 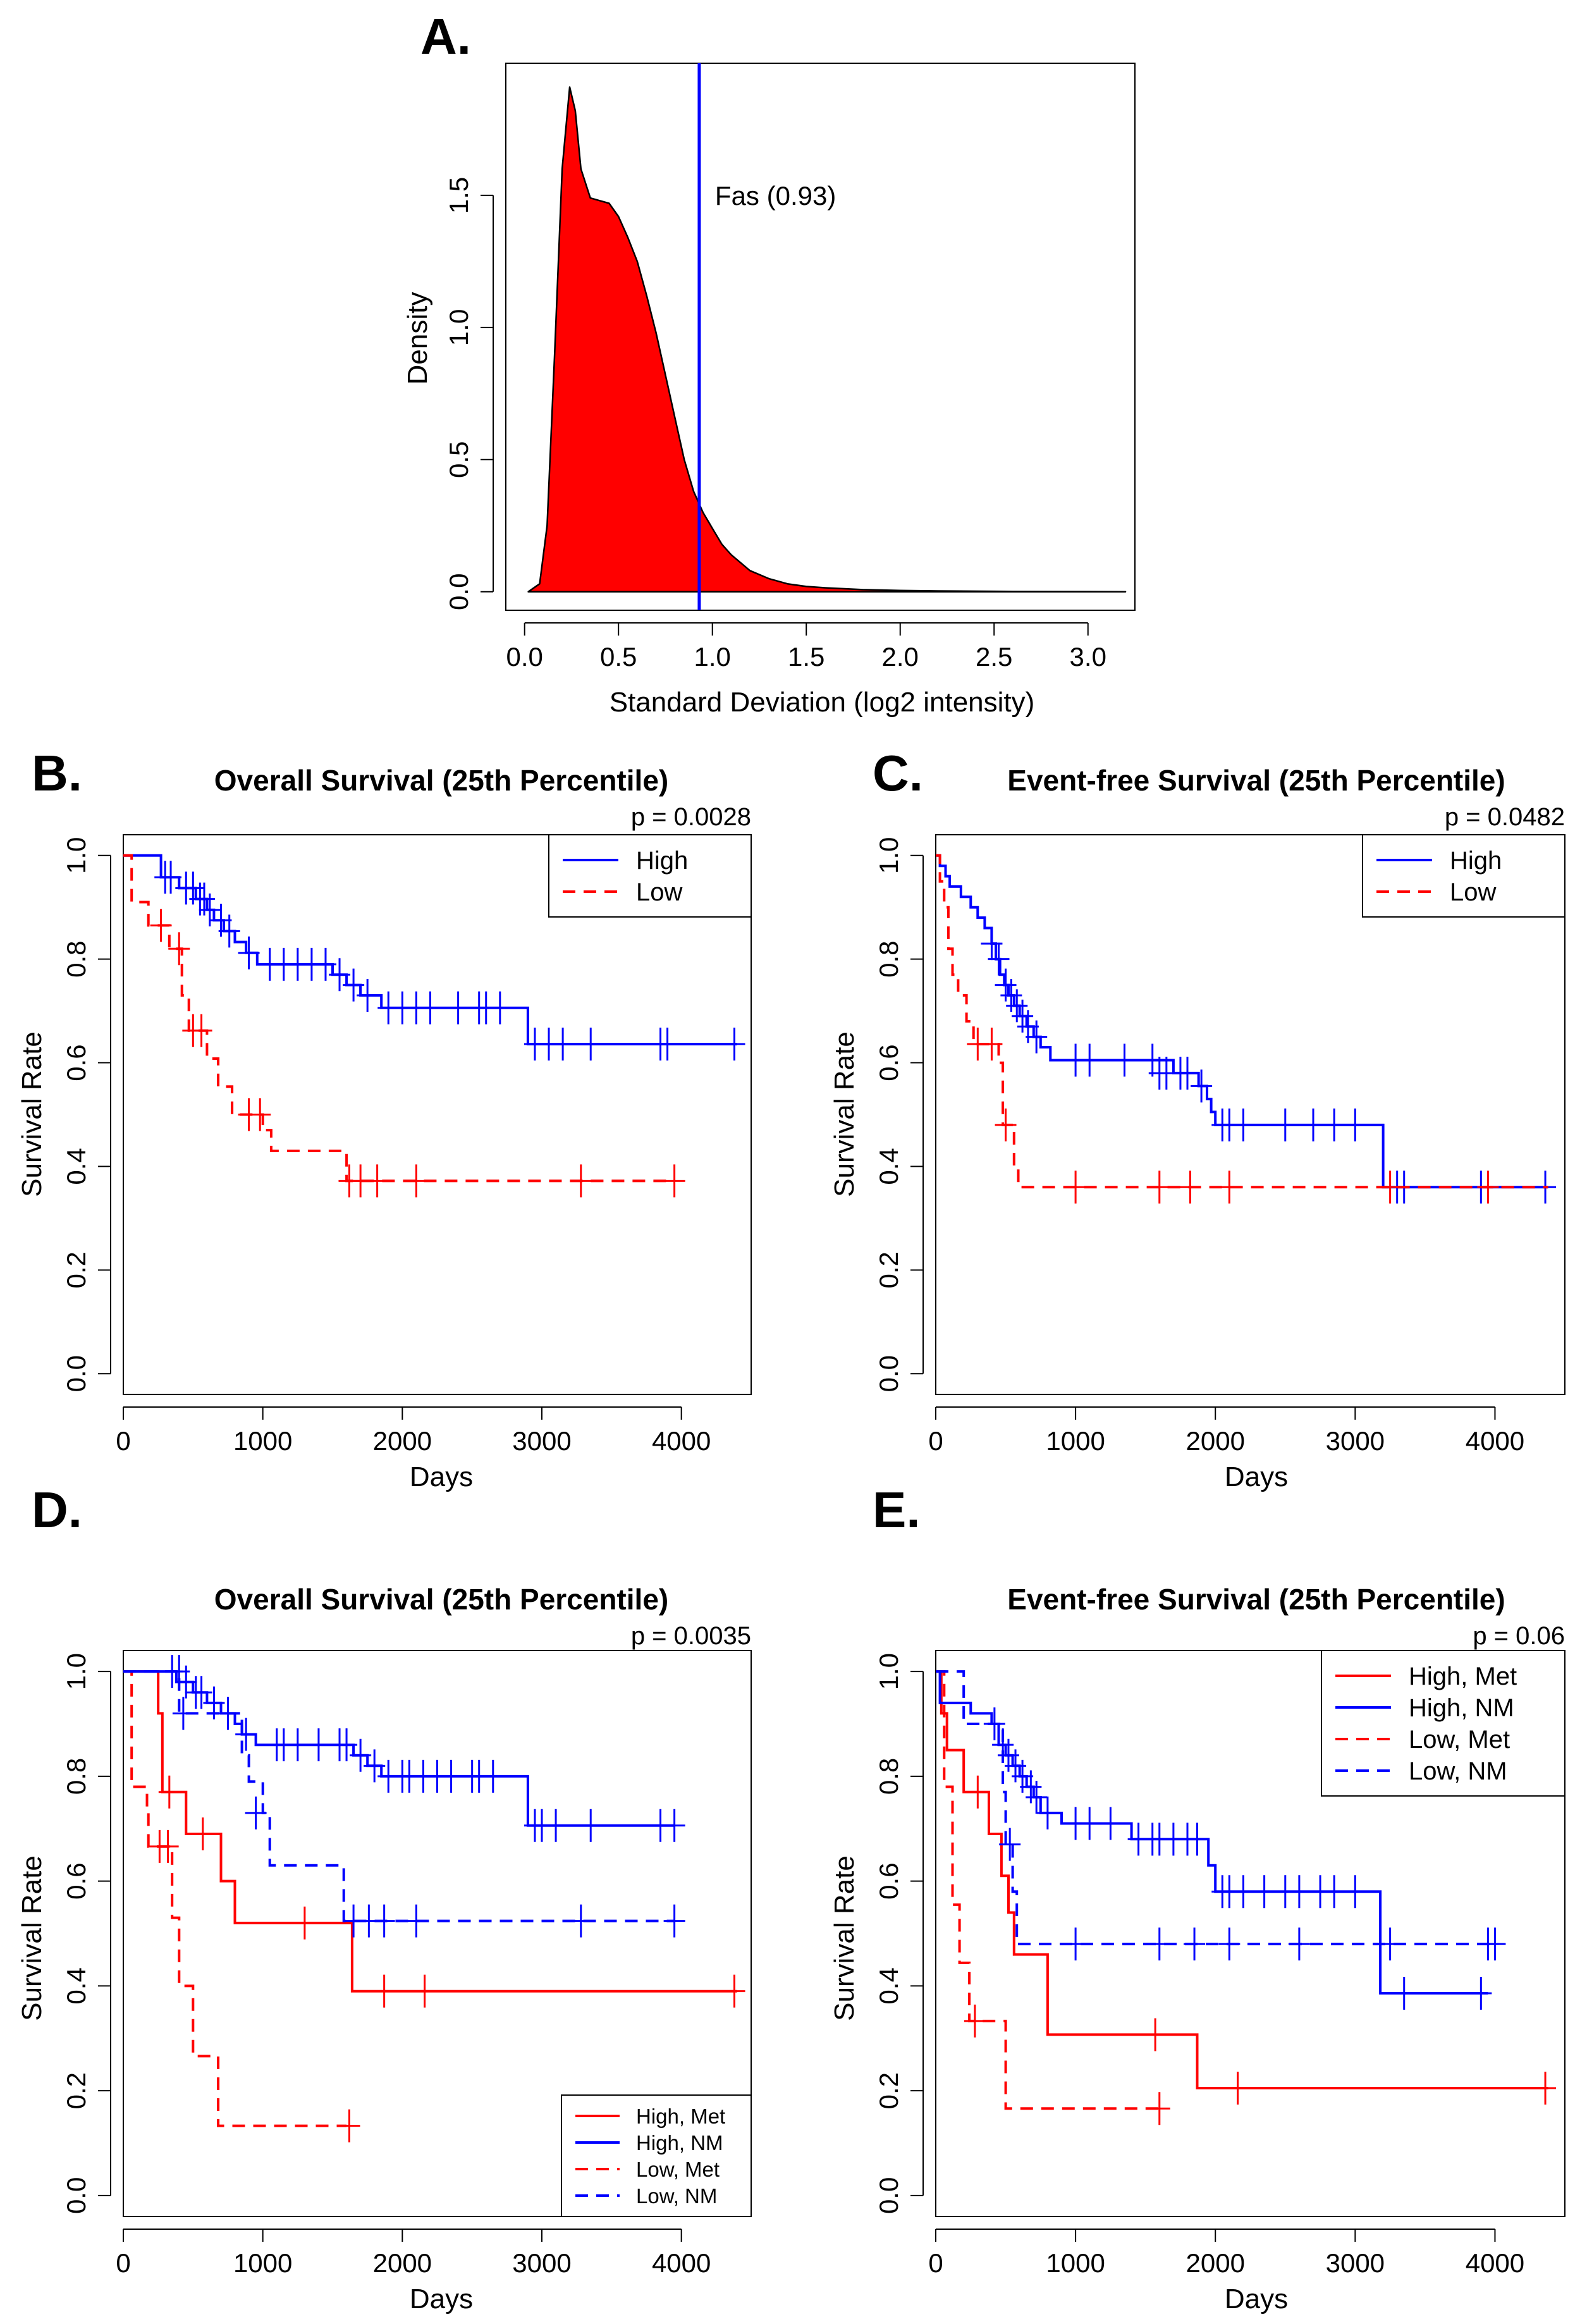 What do you see at coordinates (524, 657) in the screenshot?
I see `panel-a-x-tick-label: 0.0` at bounding box center [524, 657].